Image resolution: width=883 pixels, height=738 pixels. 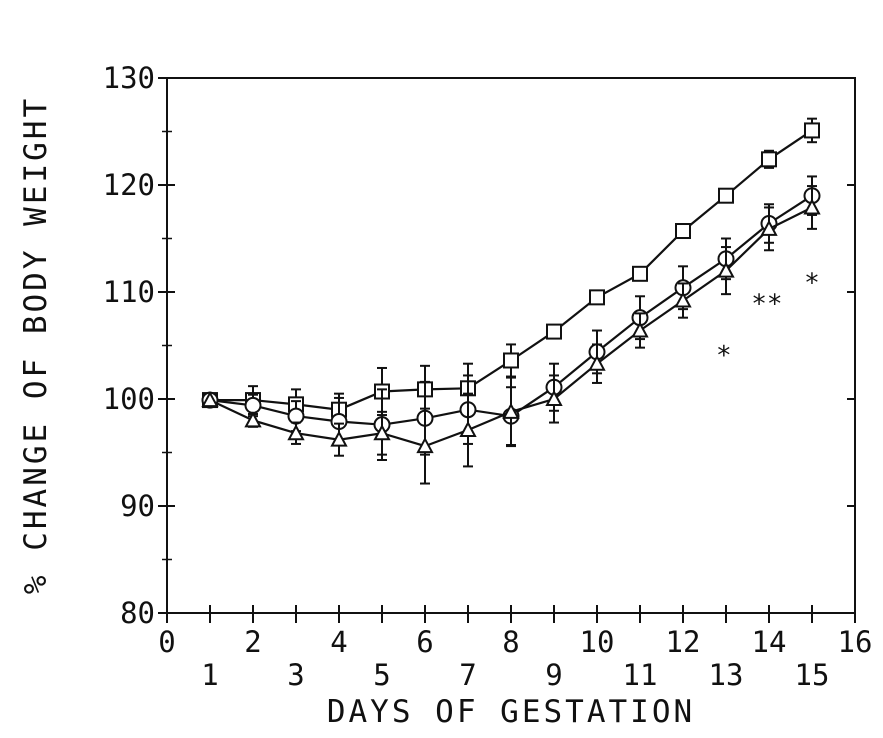 What do you see at coordinates (252, 642) in the screenshot?
I see `x-tick-label: 2` at bounding box center [252, 642].